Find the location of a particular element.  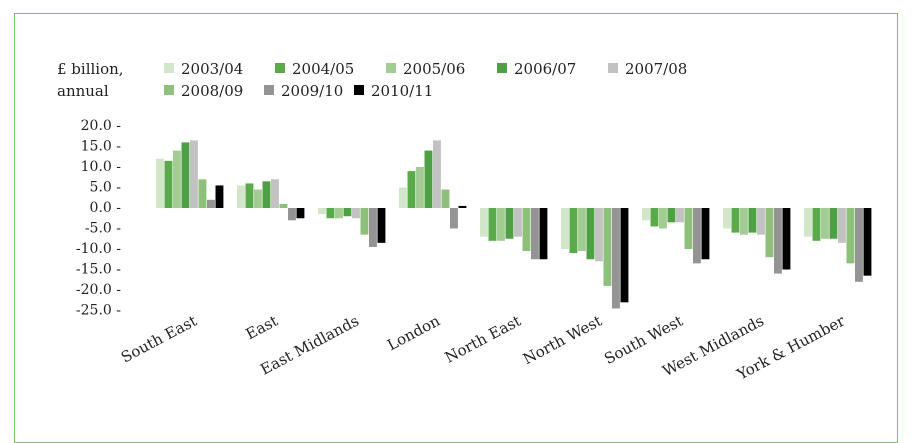

x-category-label: North West is located at coordinates (562, 340).